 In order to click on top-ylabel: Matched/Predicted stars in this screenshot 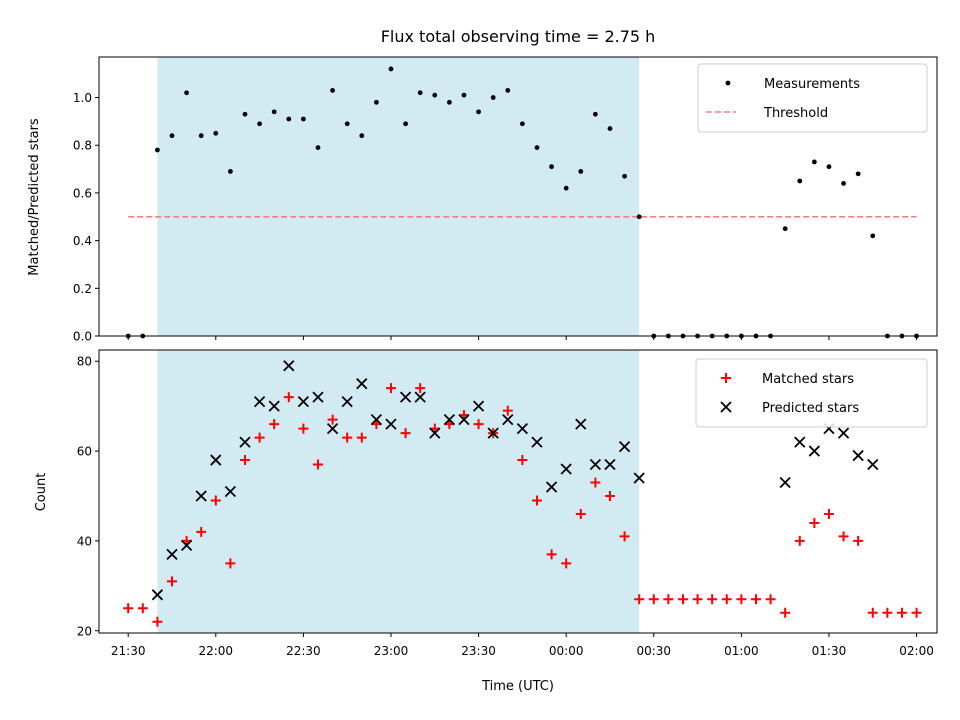, I will do `click(34, 197)`.